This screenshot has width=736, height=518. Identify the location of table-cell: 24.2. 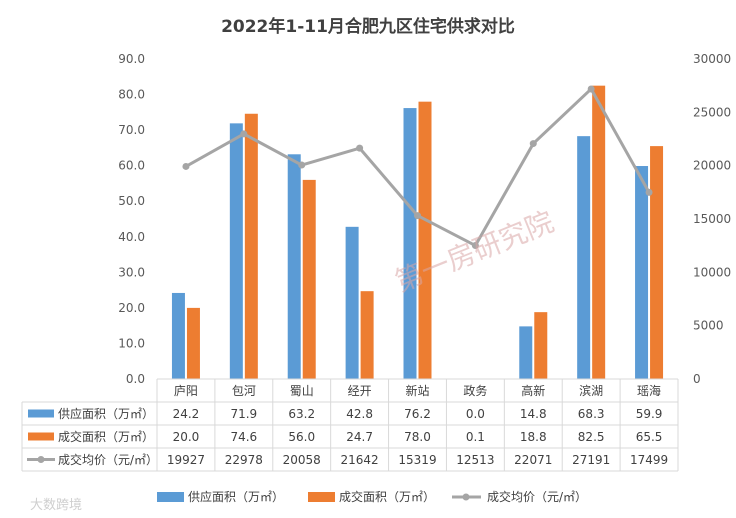
(186, 414).